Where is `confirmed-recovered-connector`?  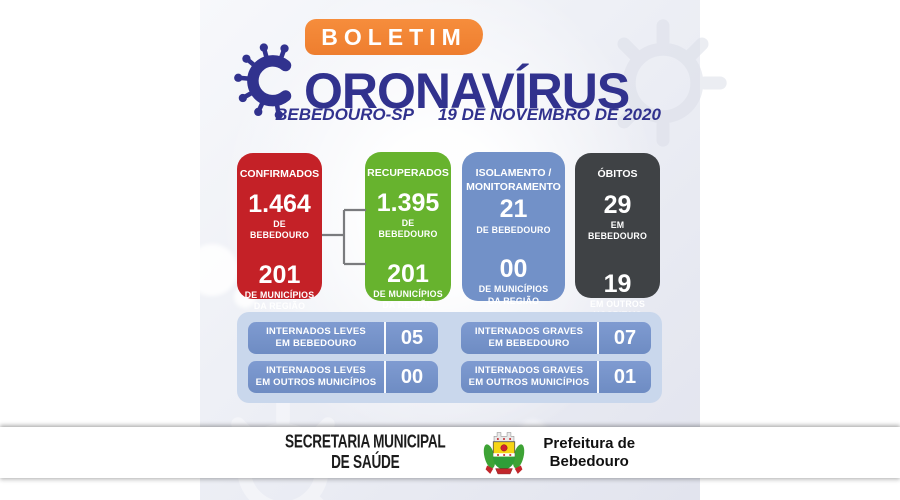
confirmed-recovered-connector is located at coordinates (344, 237).